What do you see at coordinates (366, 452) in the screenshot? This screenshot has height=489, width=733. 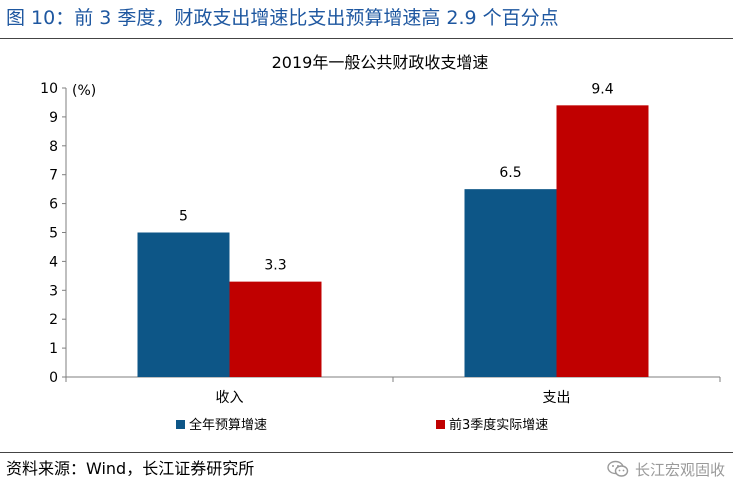 I see `bottom-rule` at bounding box center [366, 452].